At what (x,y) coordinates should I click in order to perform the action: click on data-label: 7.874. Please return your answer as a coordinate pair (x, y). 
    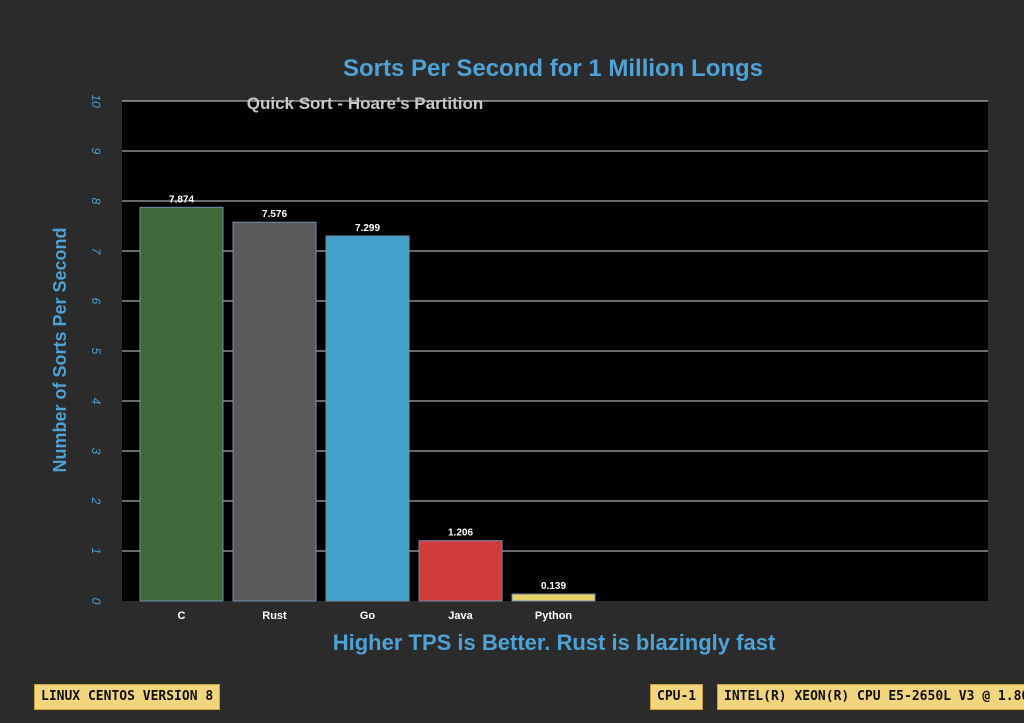
    Looking at the image, I should click on (181, 199).